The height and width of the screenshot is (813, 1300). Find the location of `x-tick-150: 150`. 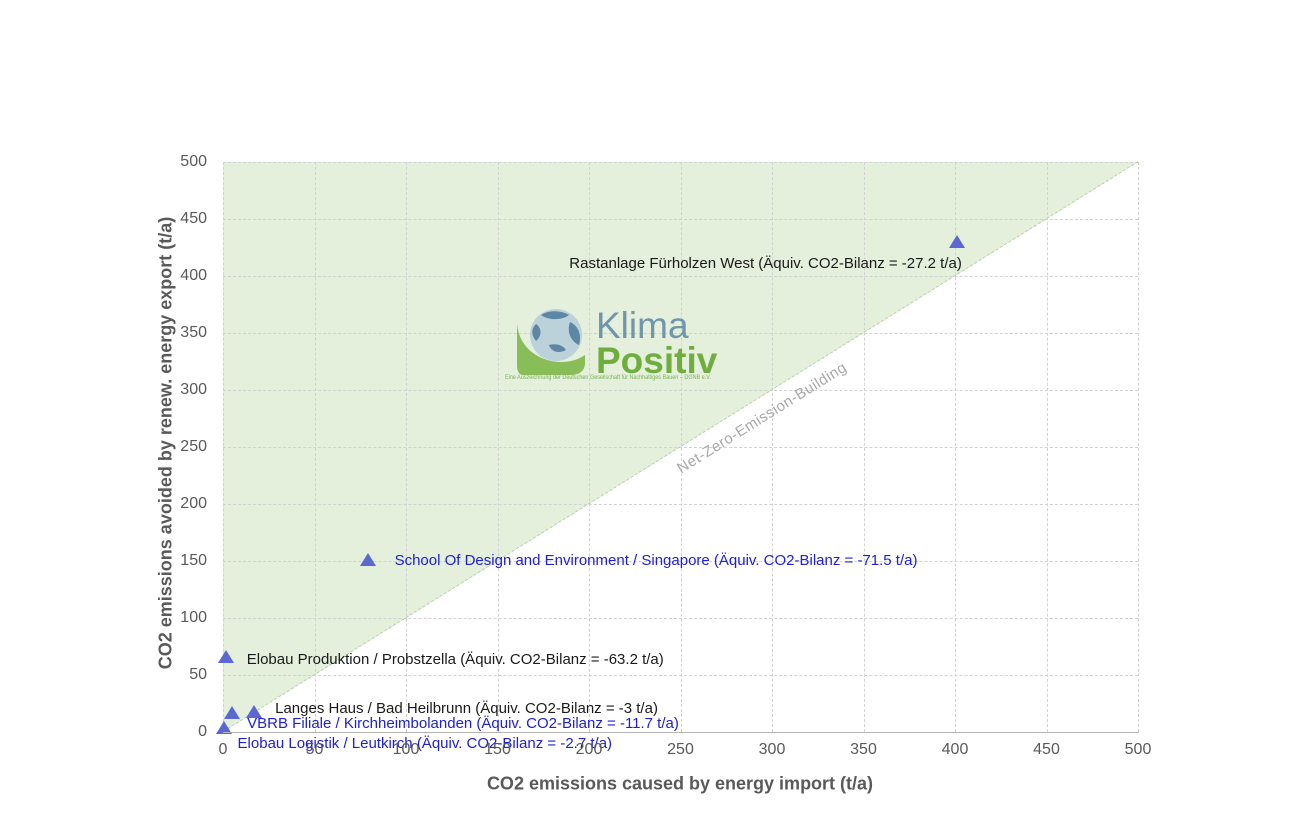

x-tick-150: 150 is located at coordinates (497, 749).